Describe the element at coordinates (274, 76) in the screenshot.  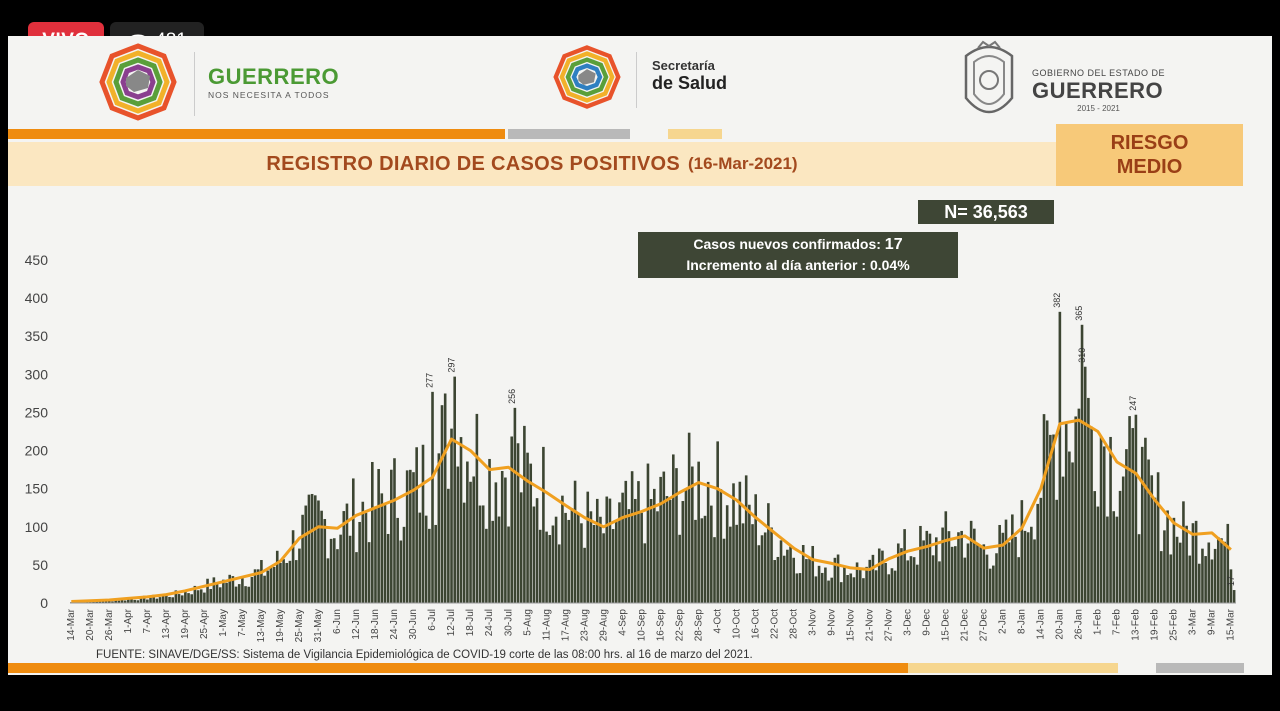
I see `guerrero-title: GUERRERO` at that location.